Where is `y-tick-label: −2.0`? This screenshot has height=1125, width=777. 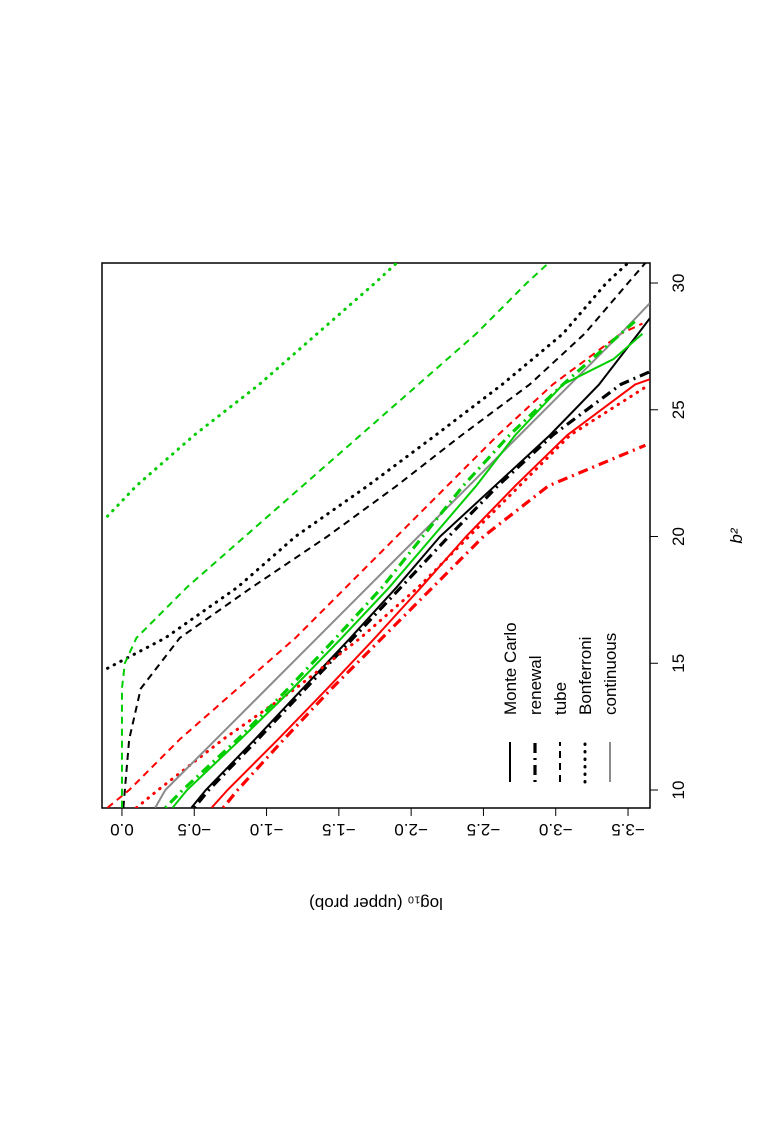
y-tick-label: −2.0 is located at coordinates (411, 829).